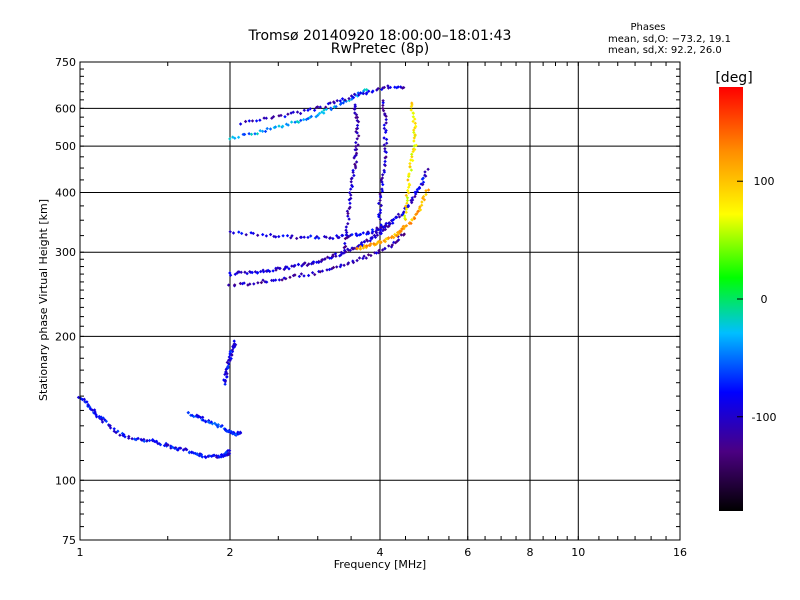  What do you see at coordinates (65, 62) in the screenshot?
I see `y-tick-label: 750` at bounding box center [65, 62].